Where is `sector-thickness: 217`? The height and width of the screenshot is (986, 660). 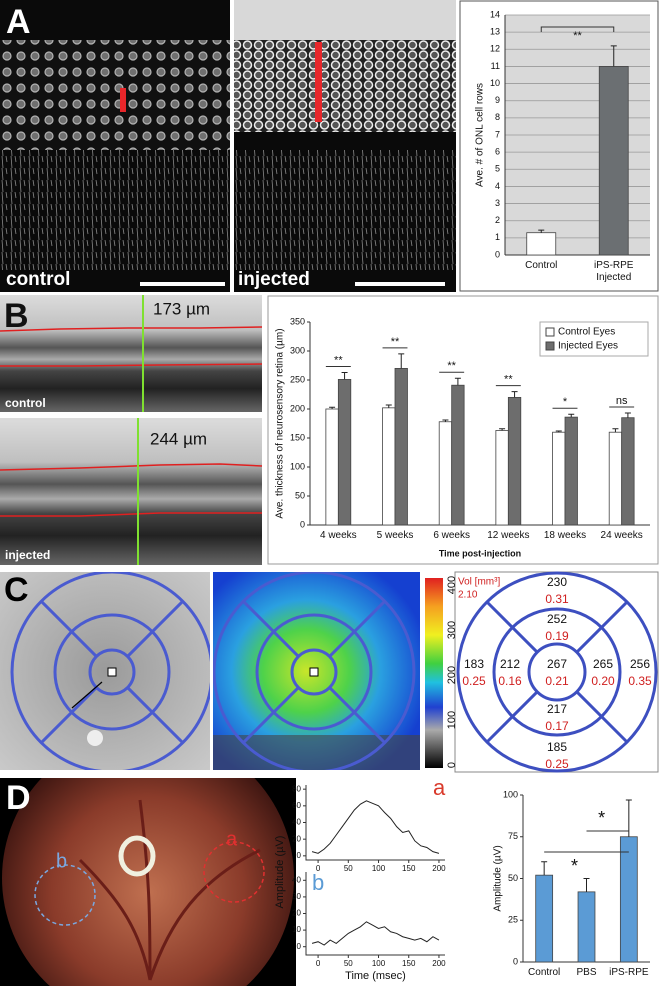
sector-thickness: 217 is located at coordinates (557, 709).